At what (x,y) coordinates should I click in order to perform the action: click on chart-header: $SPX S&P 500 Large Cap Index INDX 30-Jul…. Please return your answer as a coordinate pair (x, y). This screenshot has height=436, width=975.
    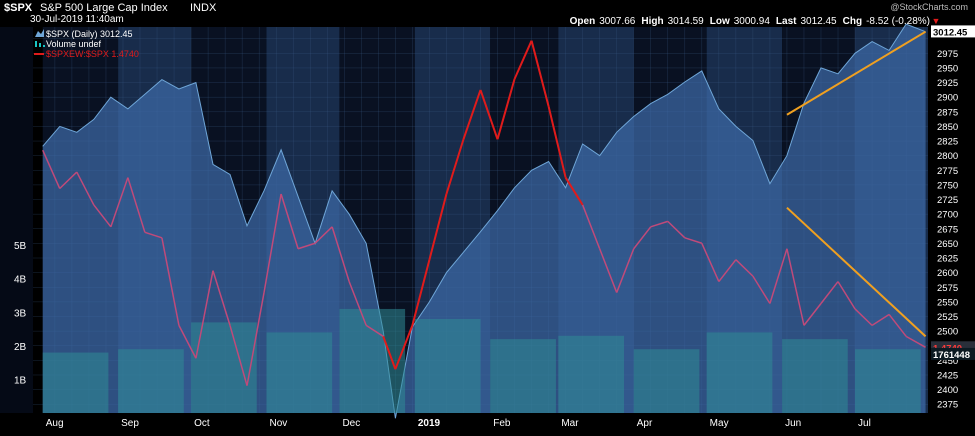
    Looking at the image, I should click on (486, 13).